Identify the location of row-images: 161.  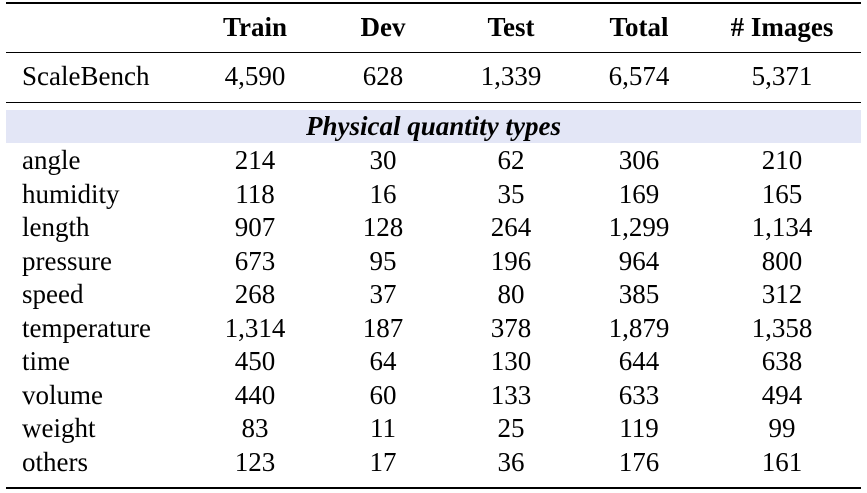
(782, 462).